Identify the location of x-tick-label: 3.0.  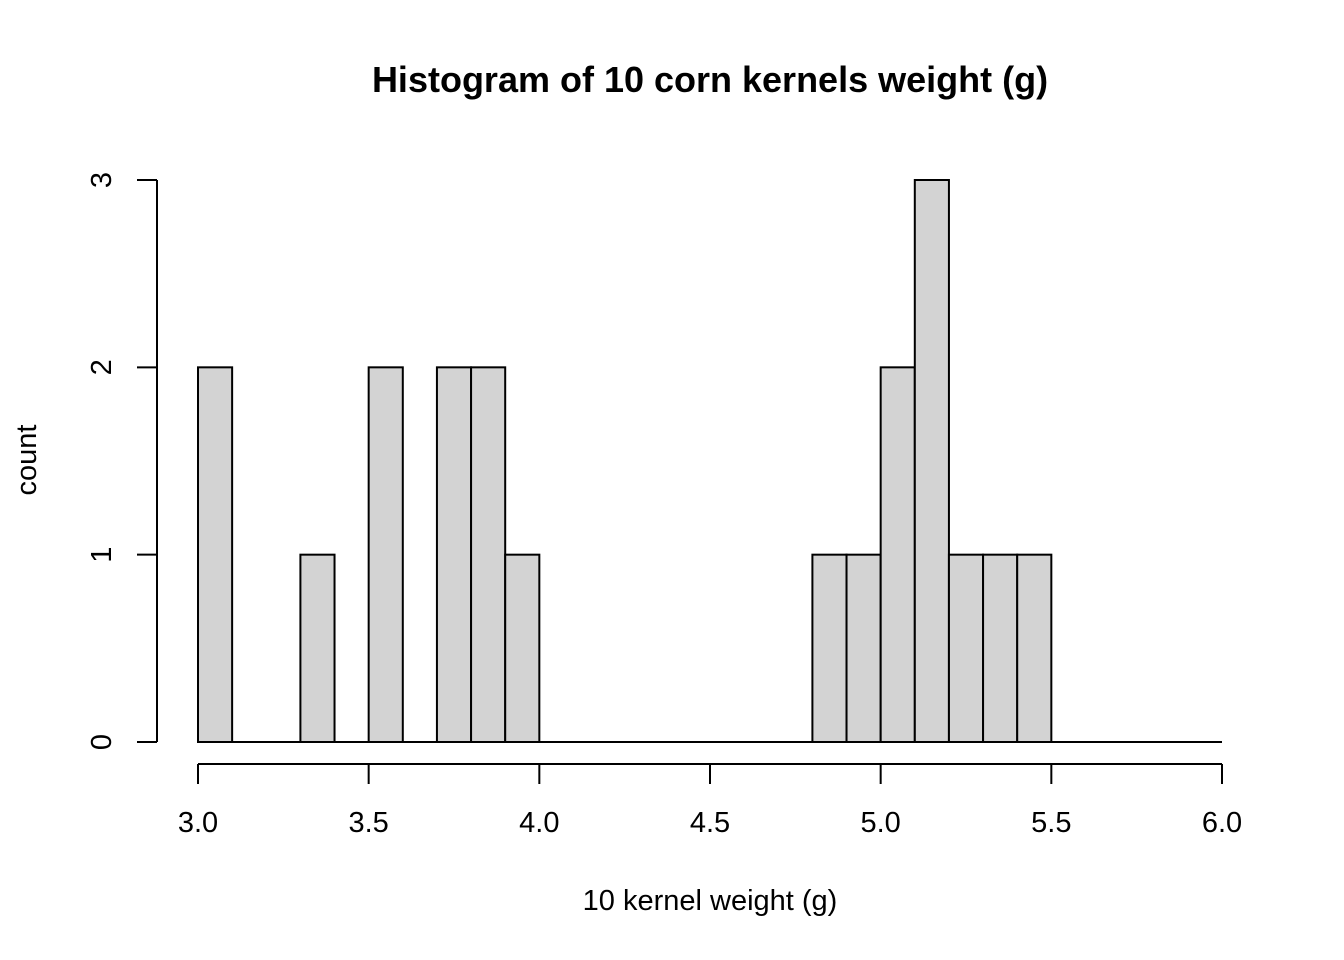
(198, 823).